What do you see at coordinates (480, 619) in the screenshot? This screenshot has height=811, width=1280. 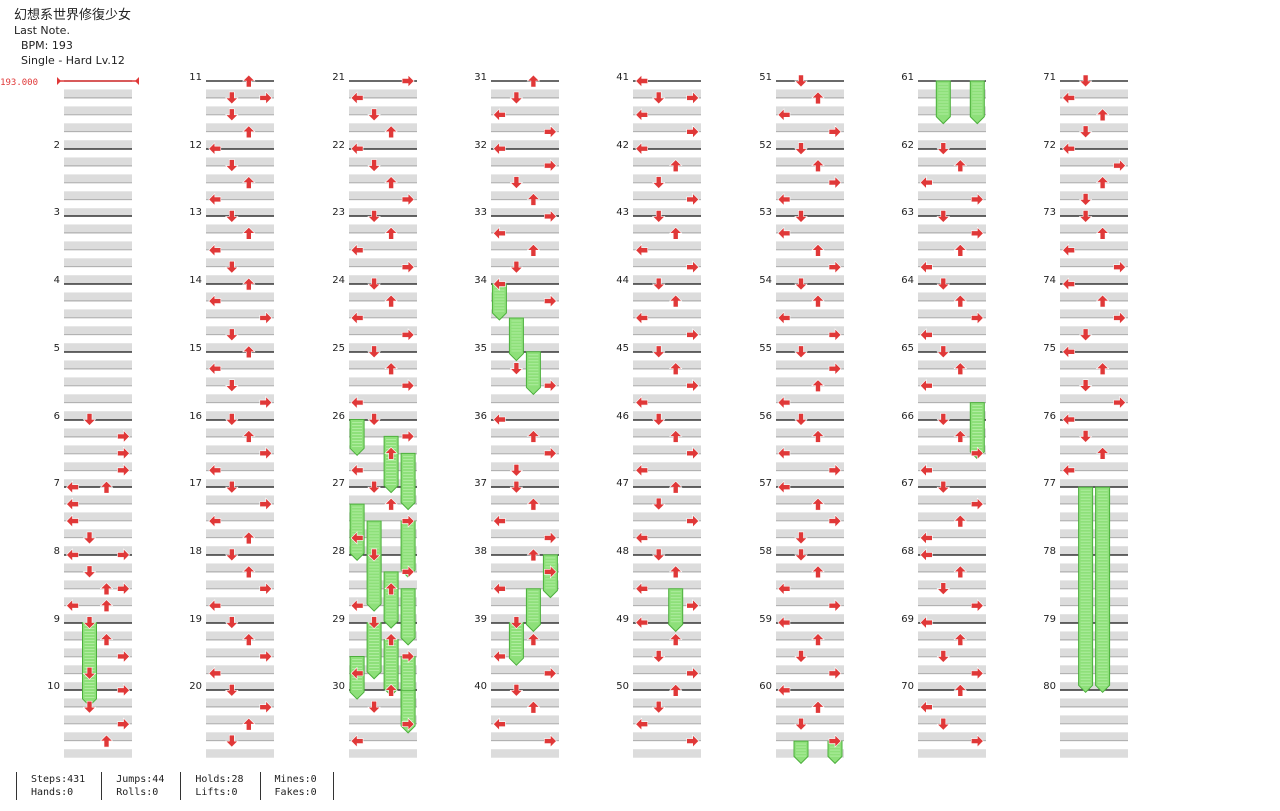 I see `measure-number: 39` at bounding box center [480, 619].